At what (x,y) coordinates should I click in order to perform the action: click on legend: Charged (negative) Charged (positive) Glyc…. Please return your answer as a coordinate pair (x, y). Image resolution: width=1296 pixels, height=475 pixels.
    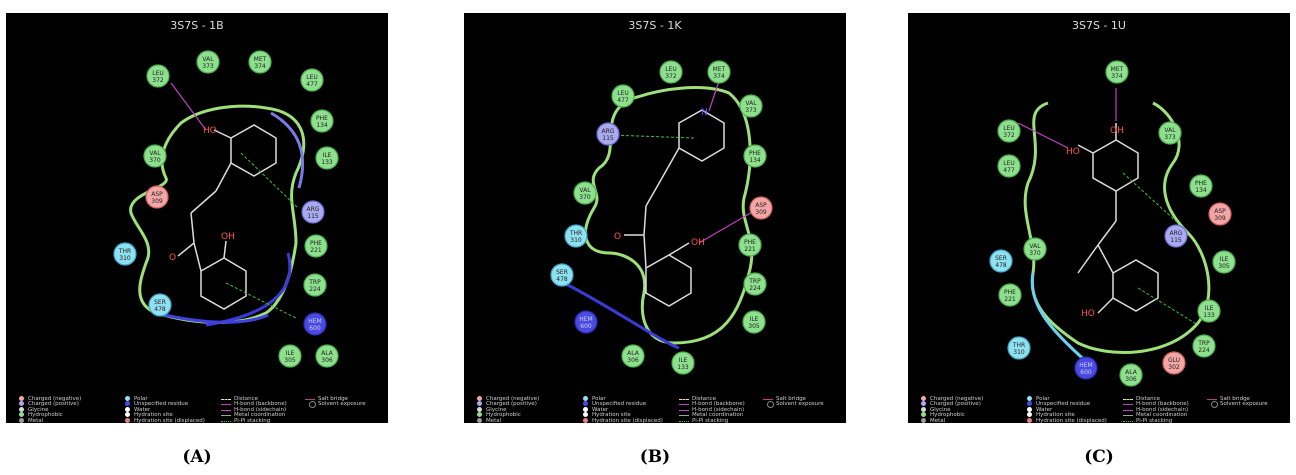
    Looking at the image, I should click on (1103, 410).